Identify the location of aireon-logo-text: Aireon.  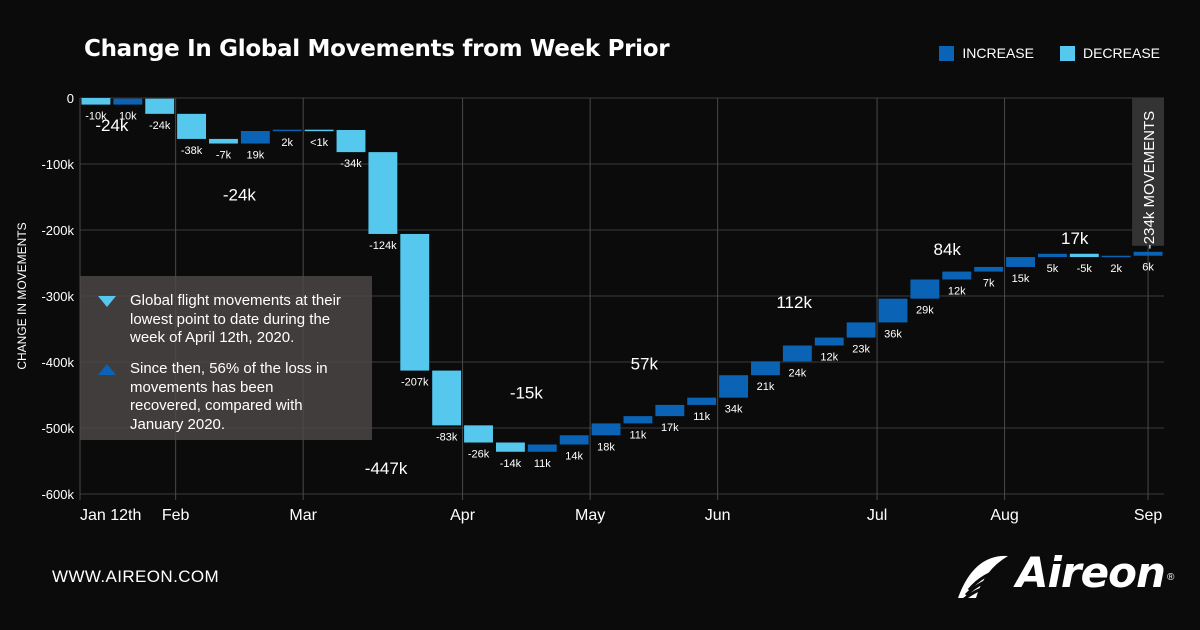
(1091, 572).